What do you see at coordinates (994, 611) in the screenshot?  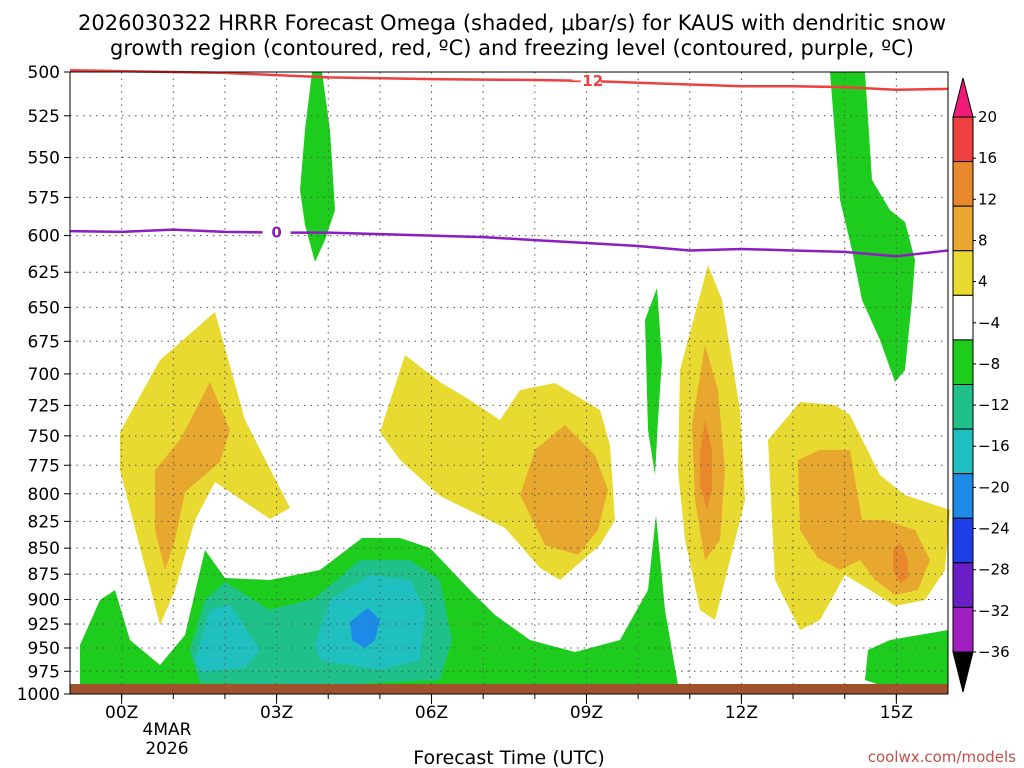 I see `colorbar-label: −32` at bounding box center [994, 611].